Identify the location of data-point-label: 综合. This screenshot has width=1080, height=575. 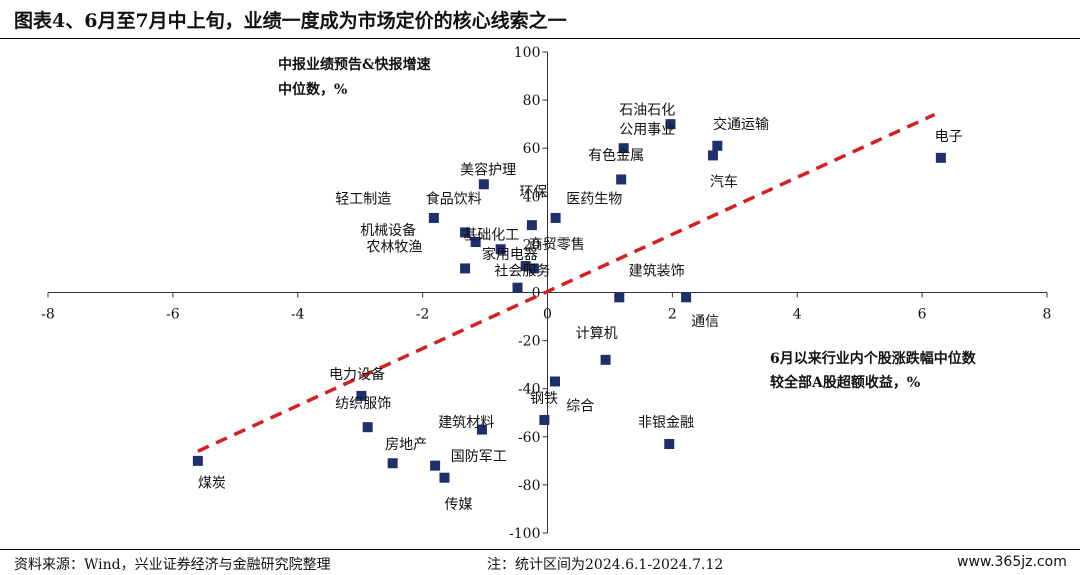
(580, 406).